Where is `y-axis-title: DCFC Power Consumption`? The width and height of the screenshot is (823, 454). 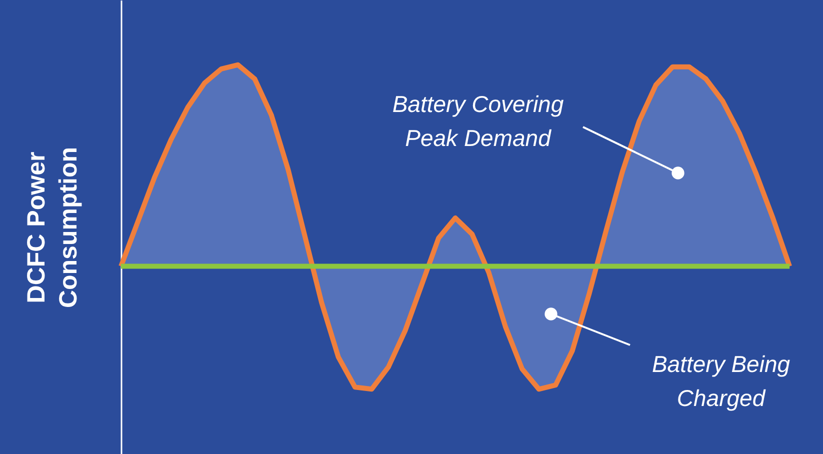 y-axis-title: DCFC Power Consumption is located at coordinates (52, 227).